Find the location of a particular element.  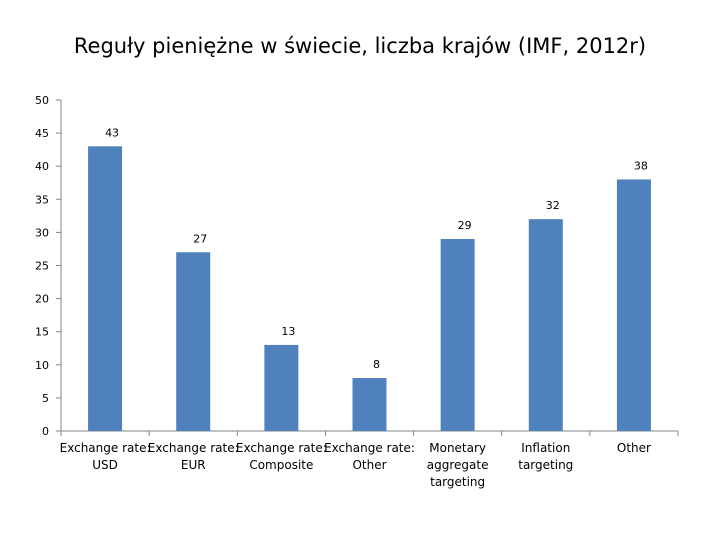

y-tick-label: 35 is located at coordinates (42, 199).